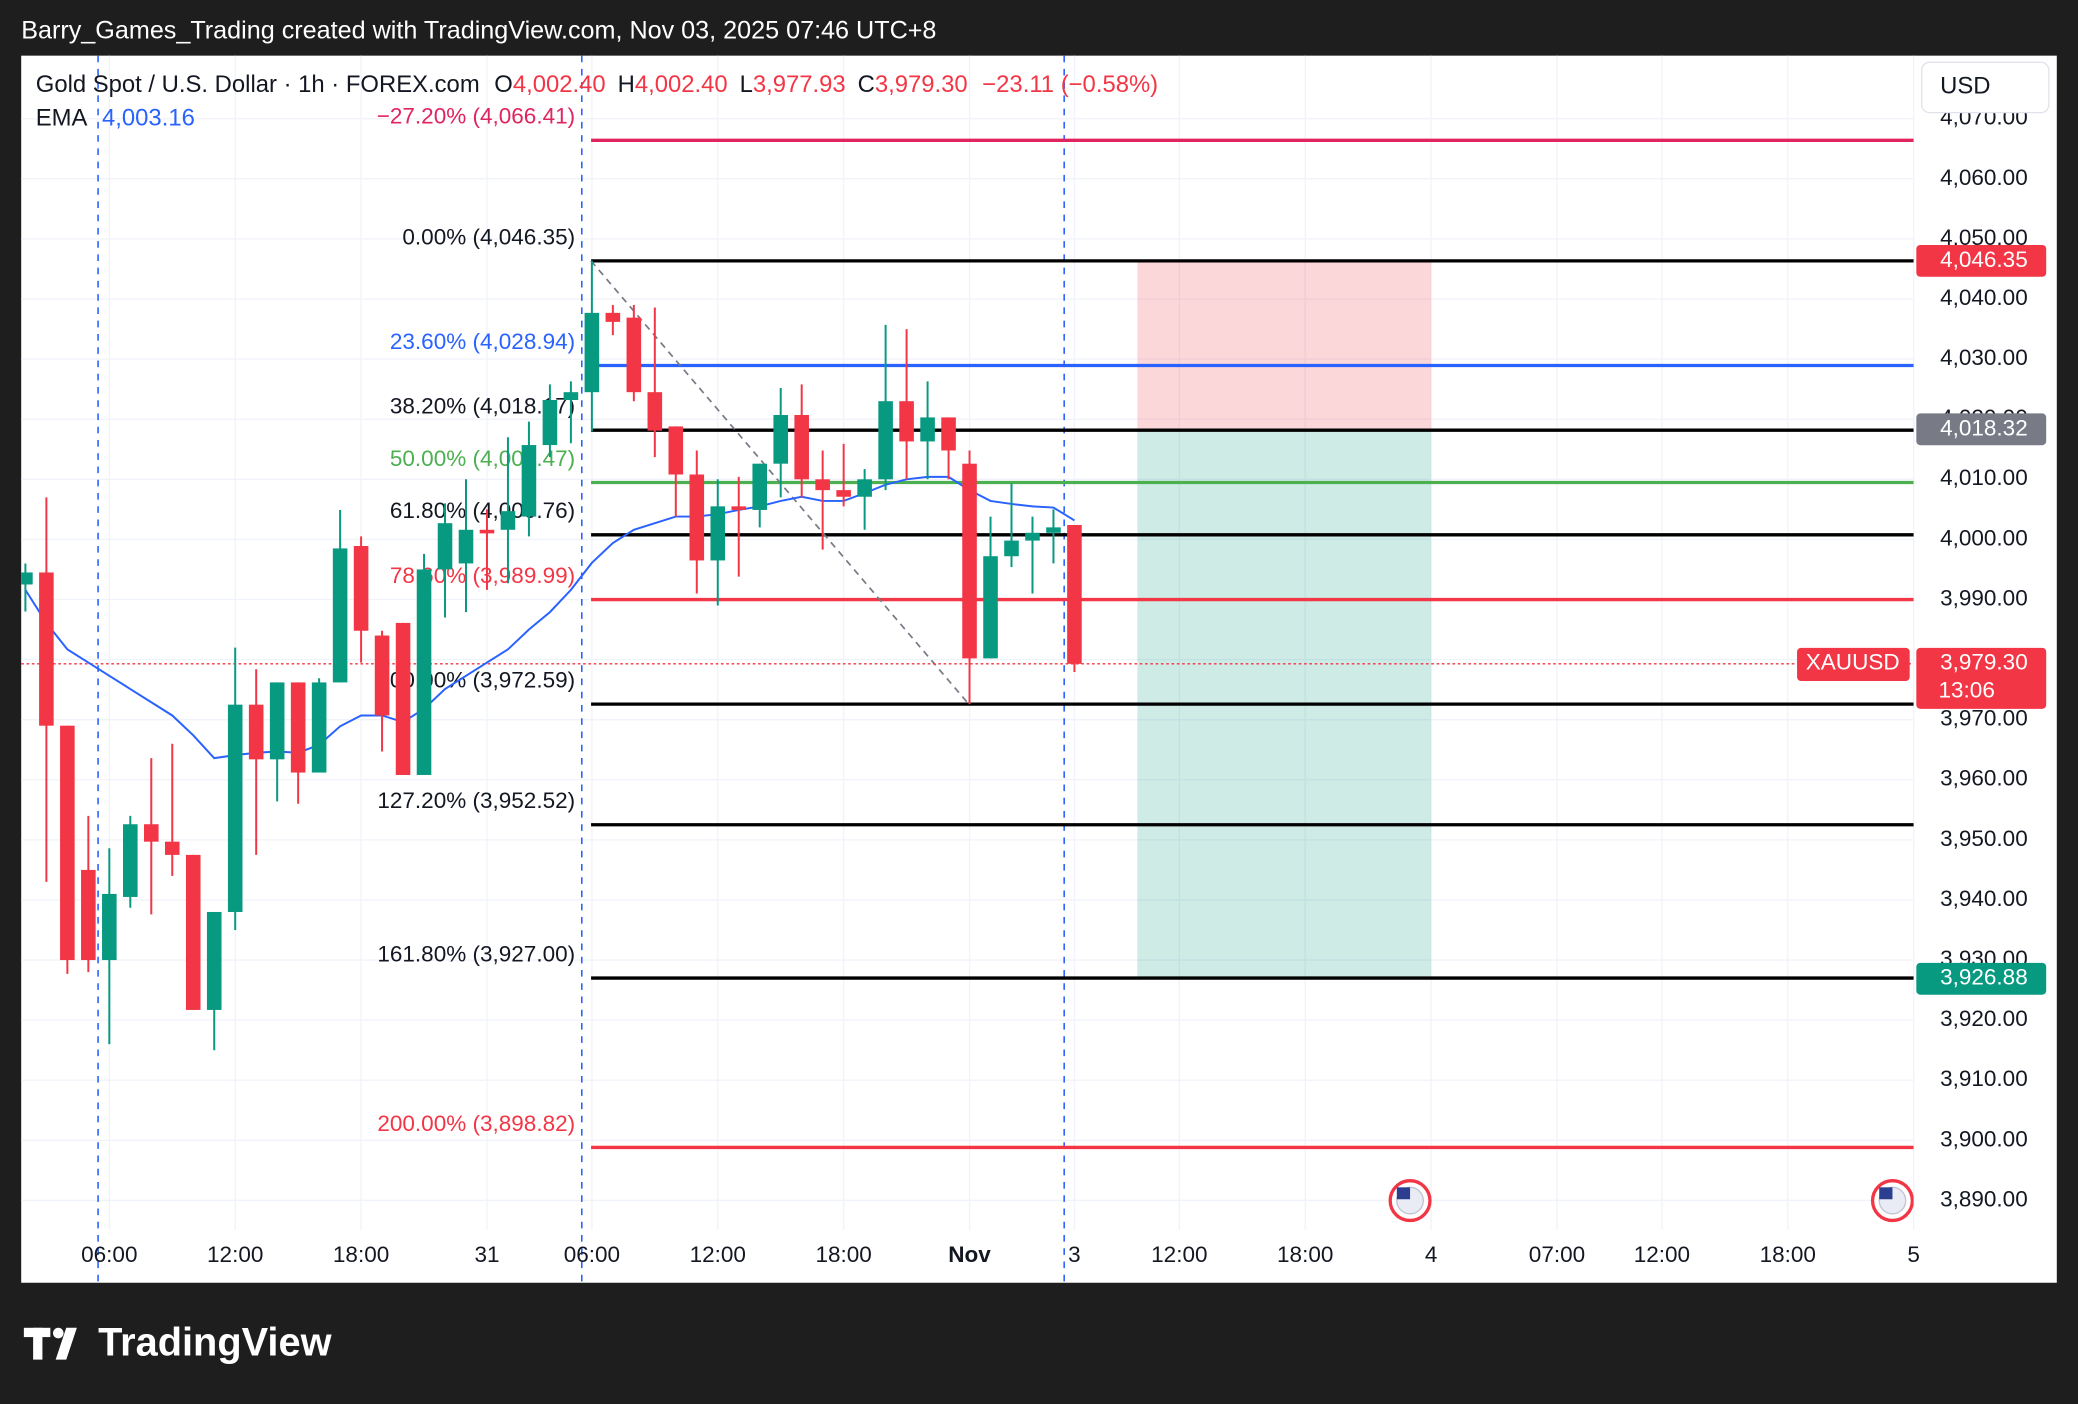 Image resolution: width=2078 pixels, height=1404 pixels. What do you see at coordinates (1984, 1198) in the screenshot?
I see `y-tick-label: 3,890.00` at bounding box center [1984, 1198].